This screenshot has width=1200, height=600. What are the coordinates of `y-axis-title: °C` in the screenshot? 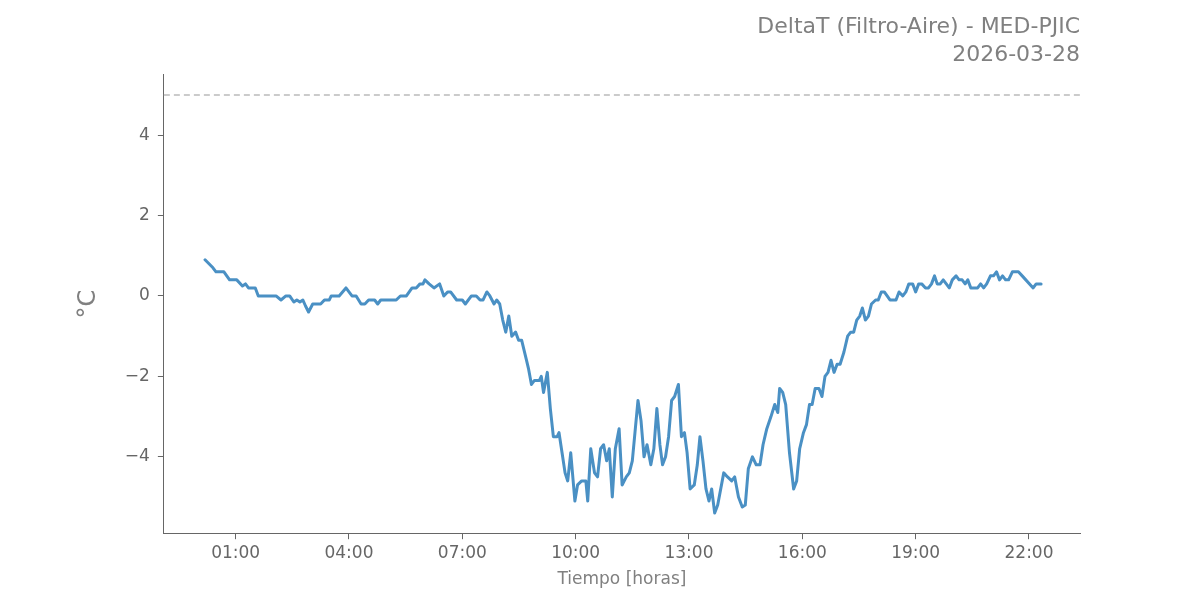 It's located at (86, 304).